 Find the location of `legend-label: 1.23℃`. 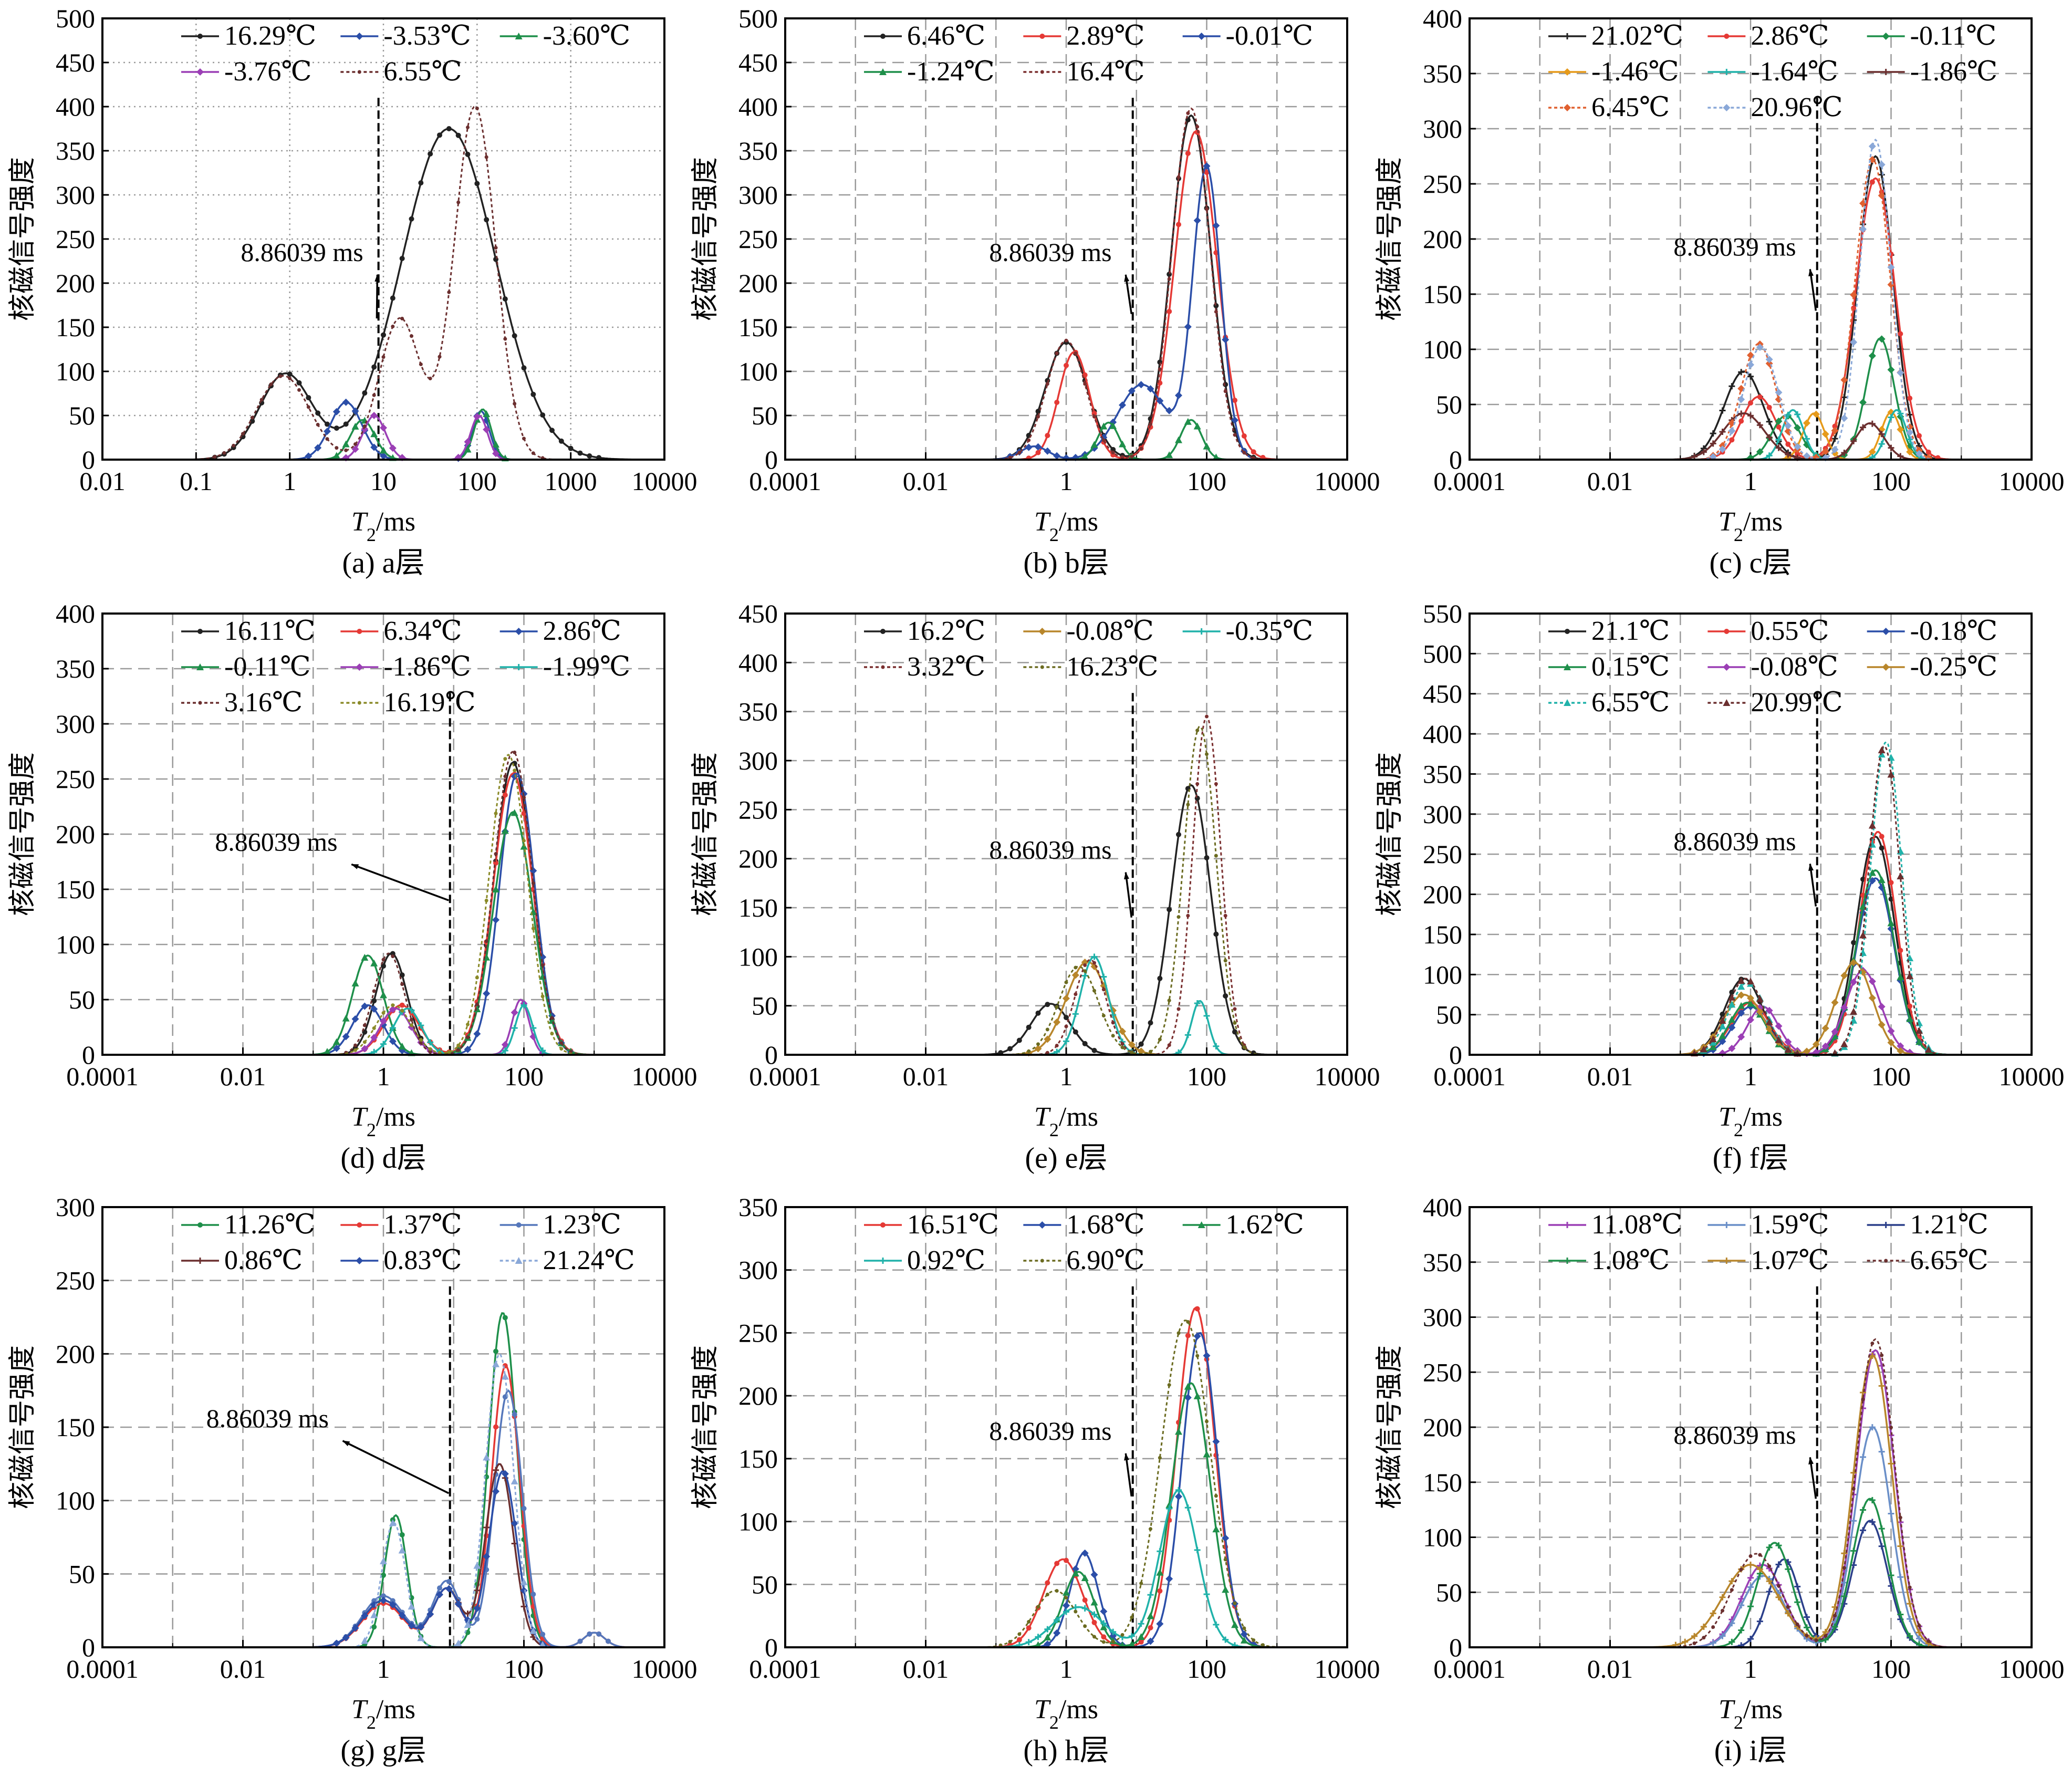

legend-label: 1.23℃ is located at coordinates (582, 1225).